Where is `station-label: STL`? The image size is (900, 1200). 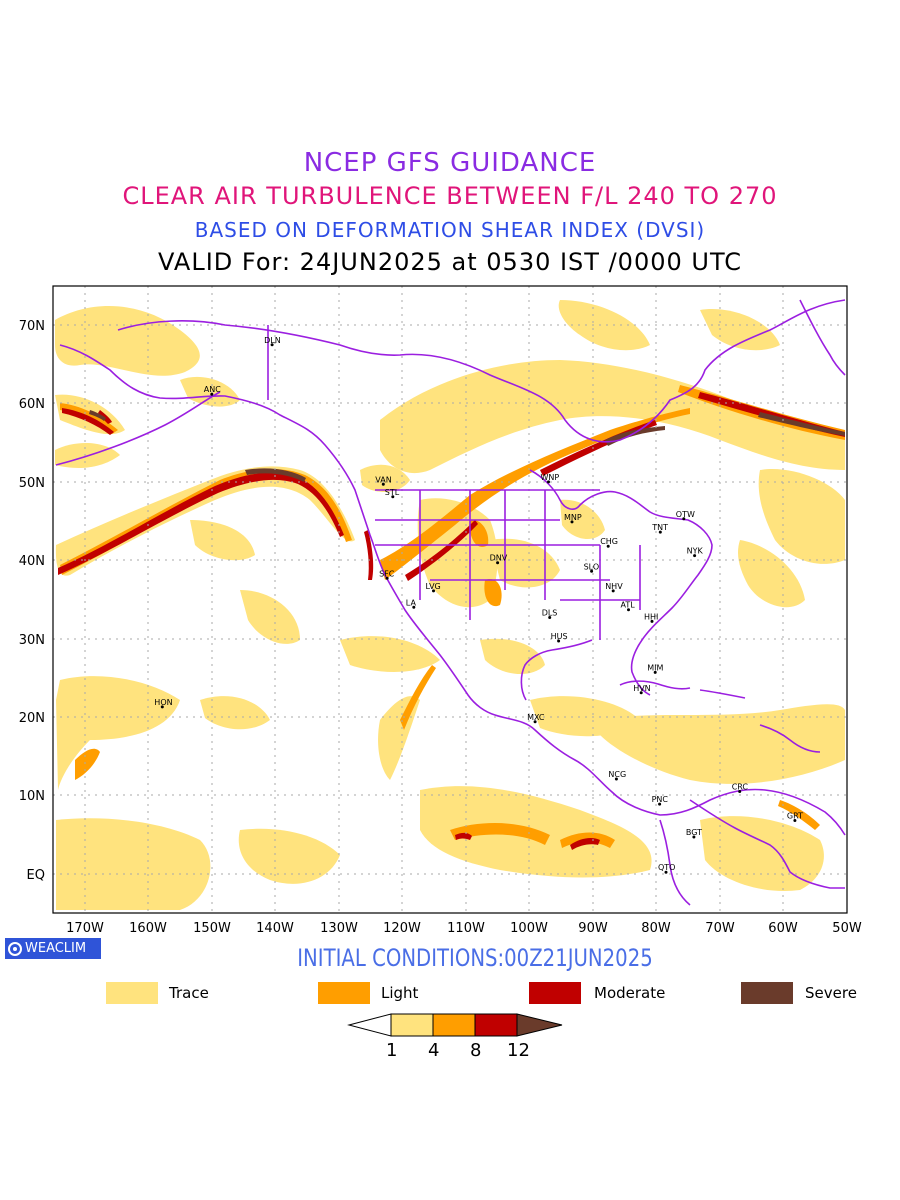 station-label: STL is located at coordinates (392, 492).